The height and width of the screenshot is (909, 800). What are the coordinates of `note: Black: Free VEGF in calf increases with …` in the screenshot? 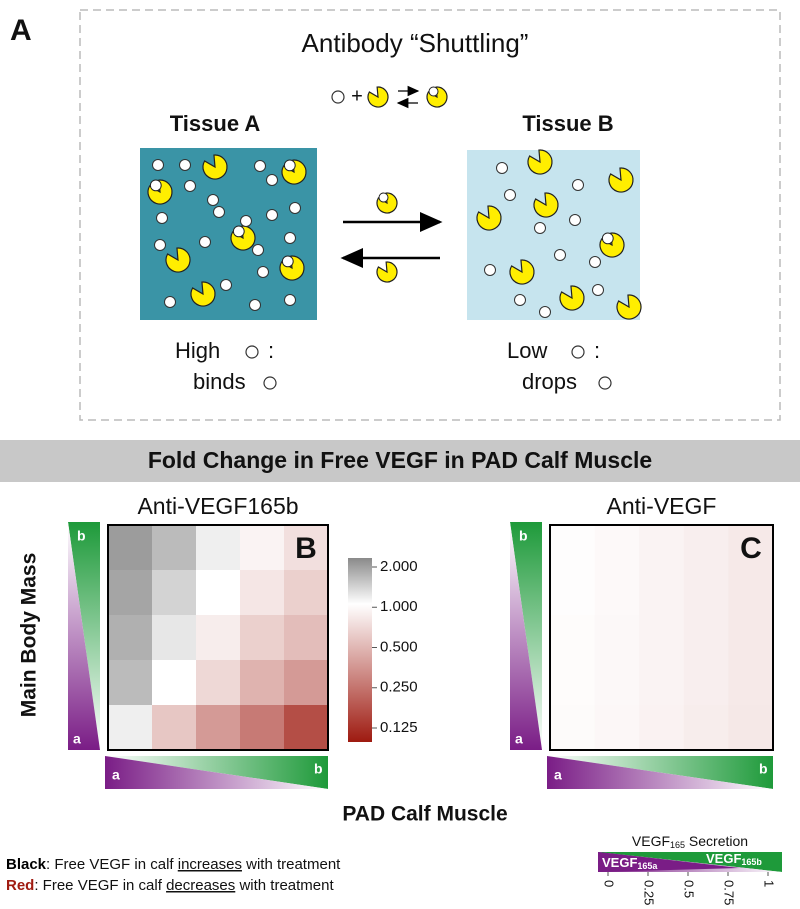 It's located at (173, 864).